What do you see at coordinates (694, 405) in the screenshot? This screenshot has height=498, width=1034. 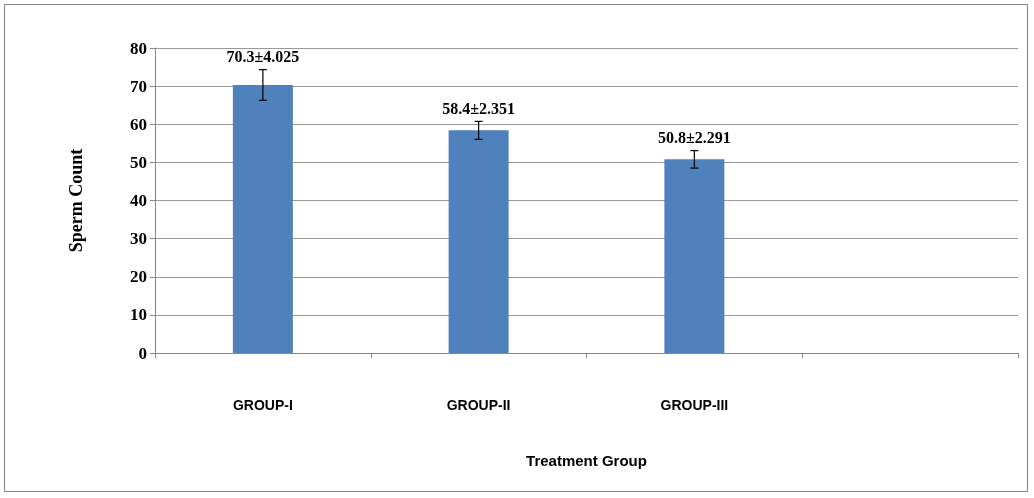 I see `x-tick-label: GROUP-III` at bounding box center [694, 405].